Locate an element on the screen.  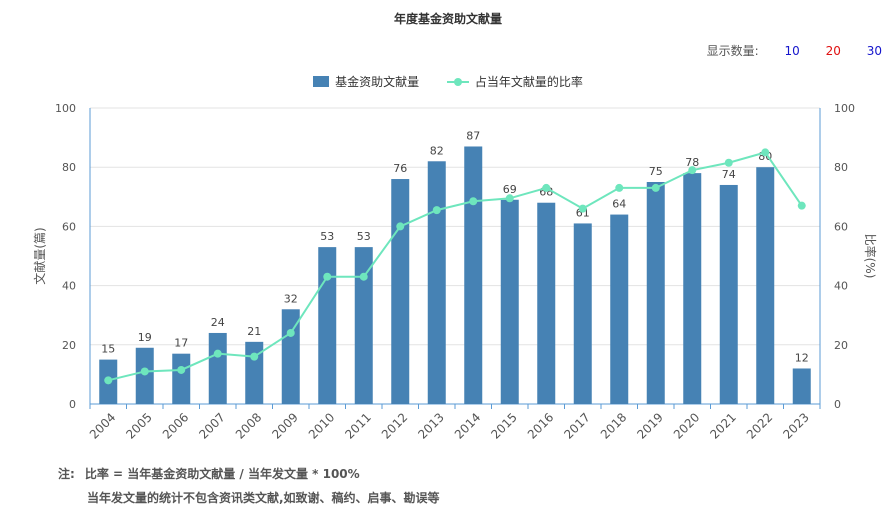
x-tick-label: 2013 is located at coordinates (430, 425).